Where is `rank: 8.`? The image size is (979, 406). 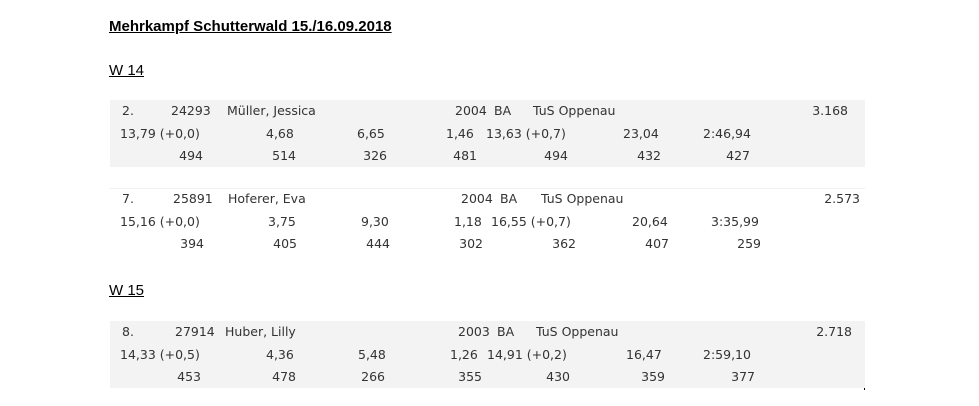
rank: 8. is located at coordinates (128, 331).